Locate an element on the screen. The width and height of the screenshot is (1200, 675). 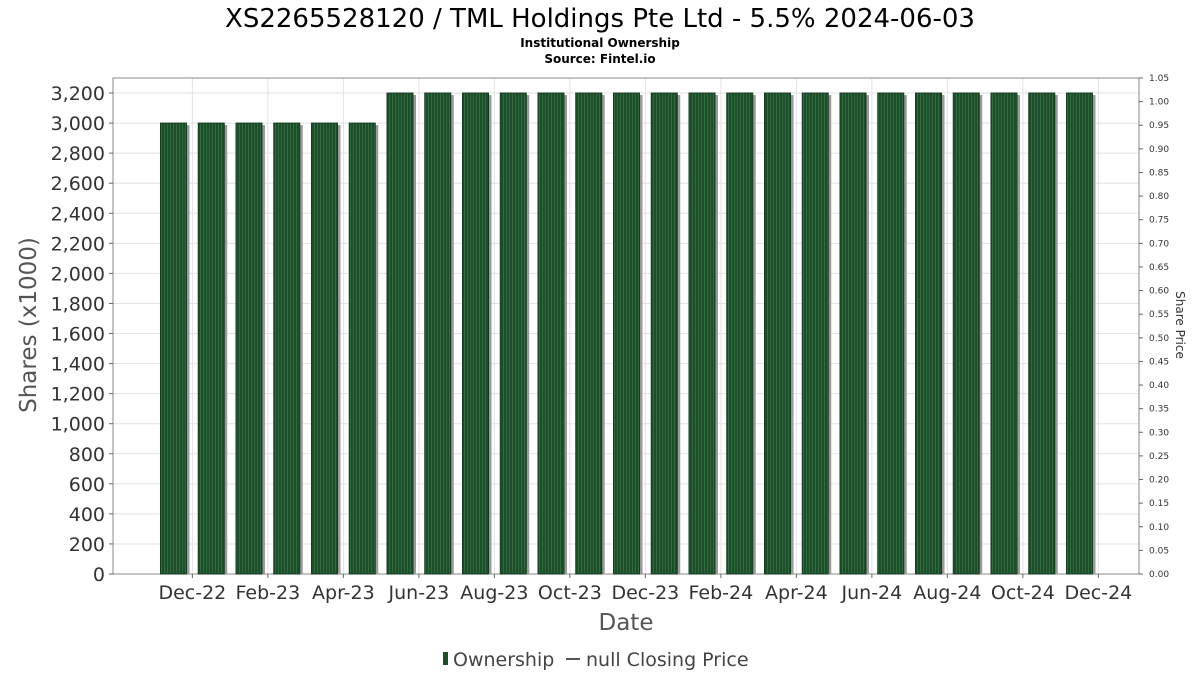
legend: Ownership null Closing Price is located at coordinates (596, 660).